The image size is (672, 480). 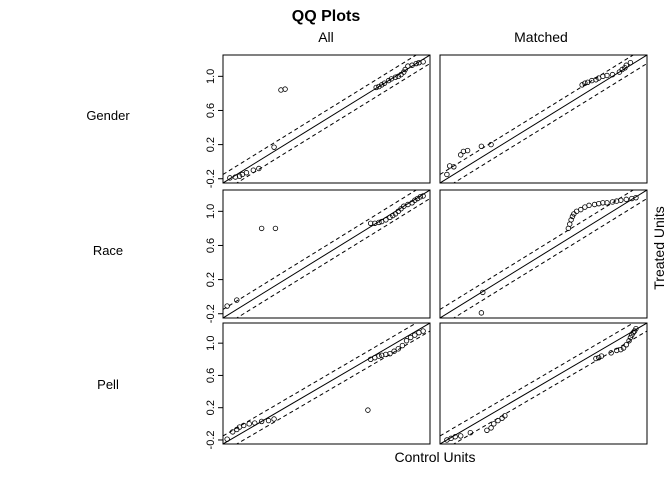 What do you see at coordinates (549, 258) in the screenshot?
I see `lower-band-line` at bounding box center [549, 258].